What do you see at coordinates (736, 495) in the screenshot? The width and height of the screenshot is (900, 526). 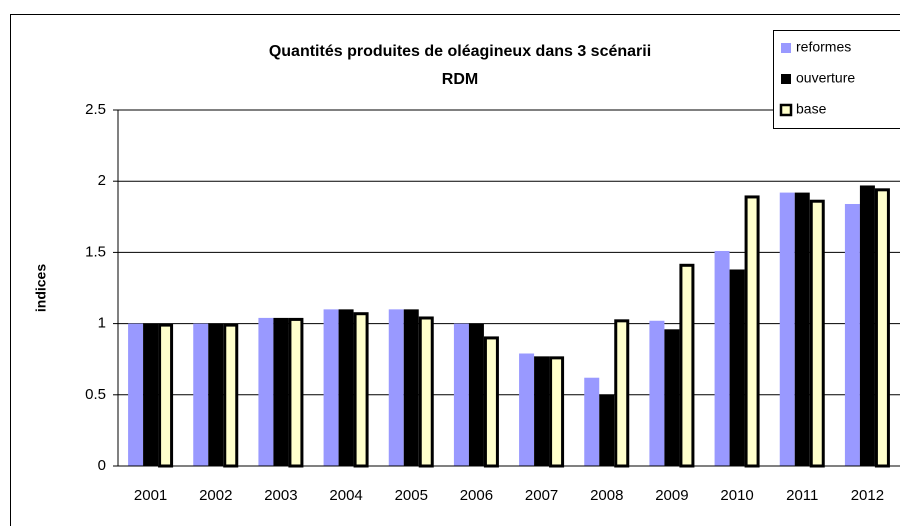 I see `x-tick-label: 2010` at bounding box center [736, 495].